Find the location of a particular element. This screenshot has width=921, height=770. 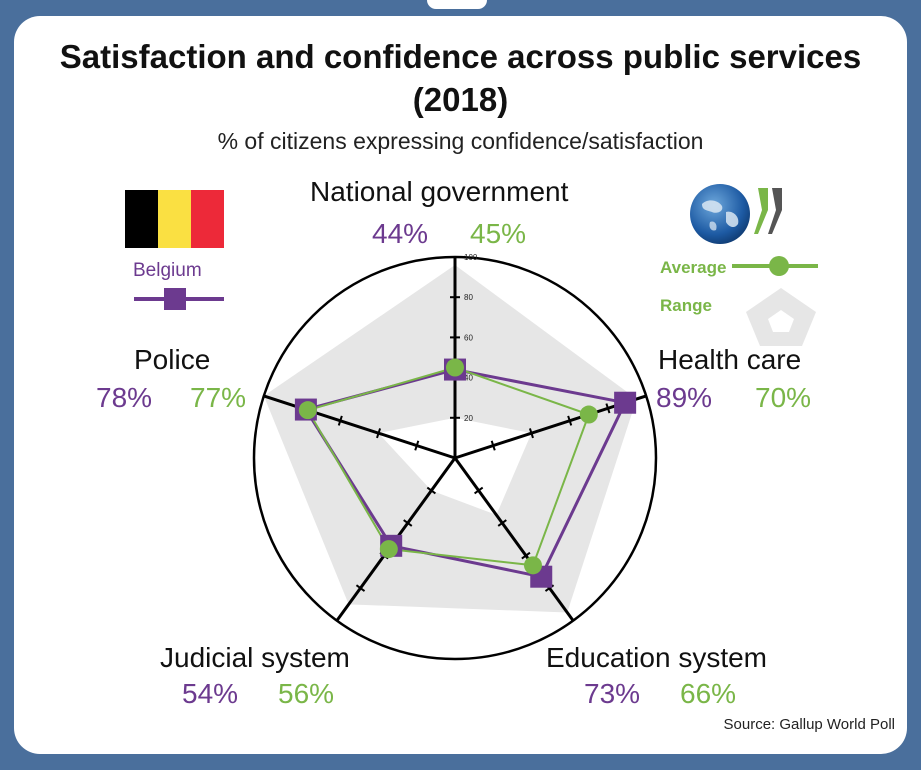

oecd-logo-icon is located at coordinates (736, 214).